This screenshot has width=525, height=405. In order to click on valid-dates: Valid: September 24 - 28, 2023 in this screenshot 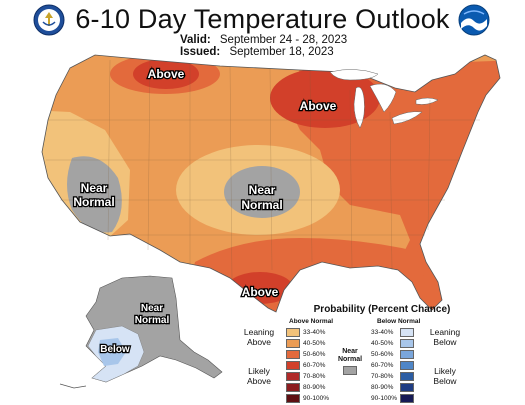, I will do `click(263, 40)`.